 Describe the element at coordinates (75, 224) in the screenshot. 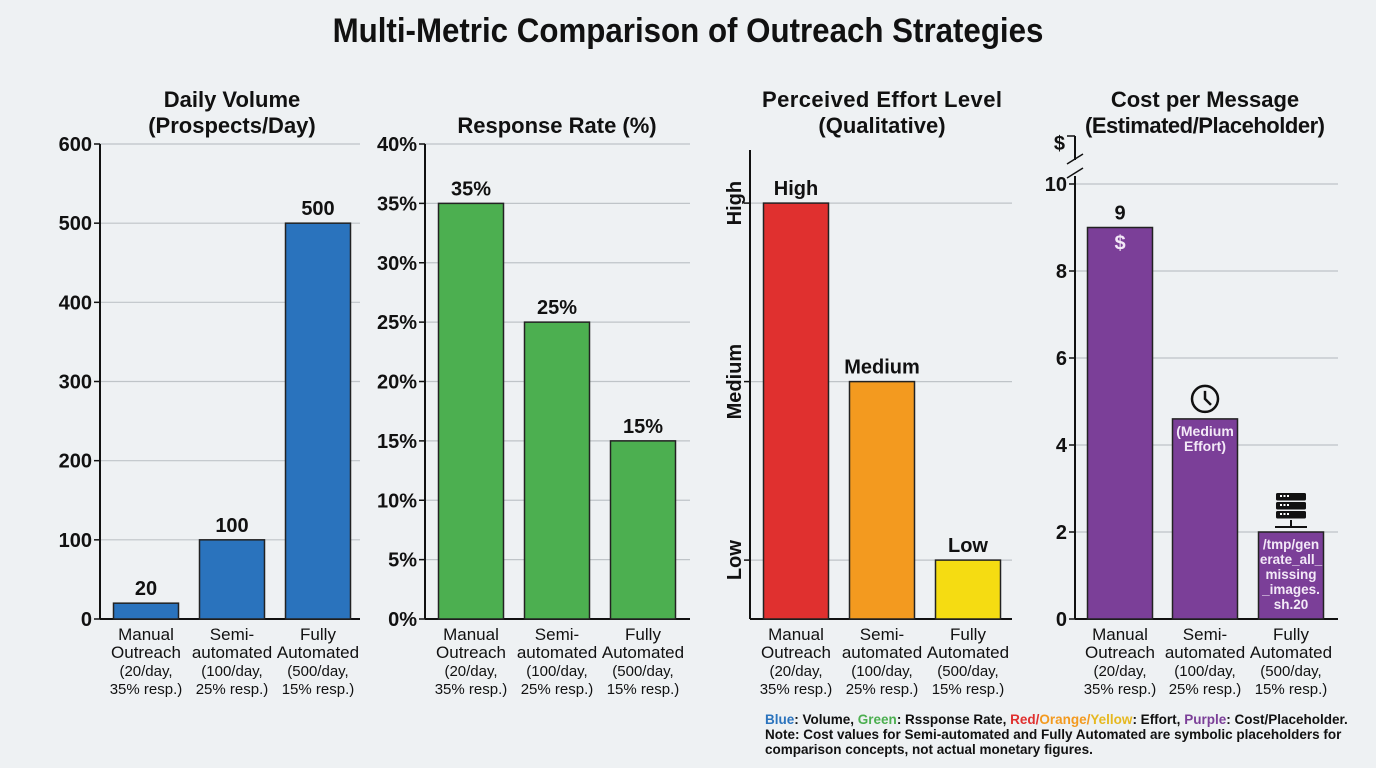

I see `y-tick-label: 500` at that location.